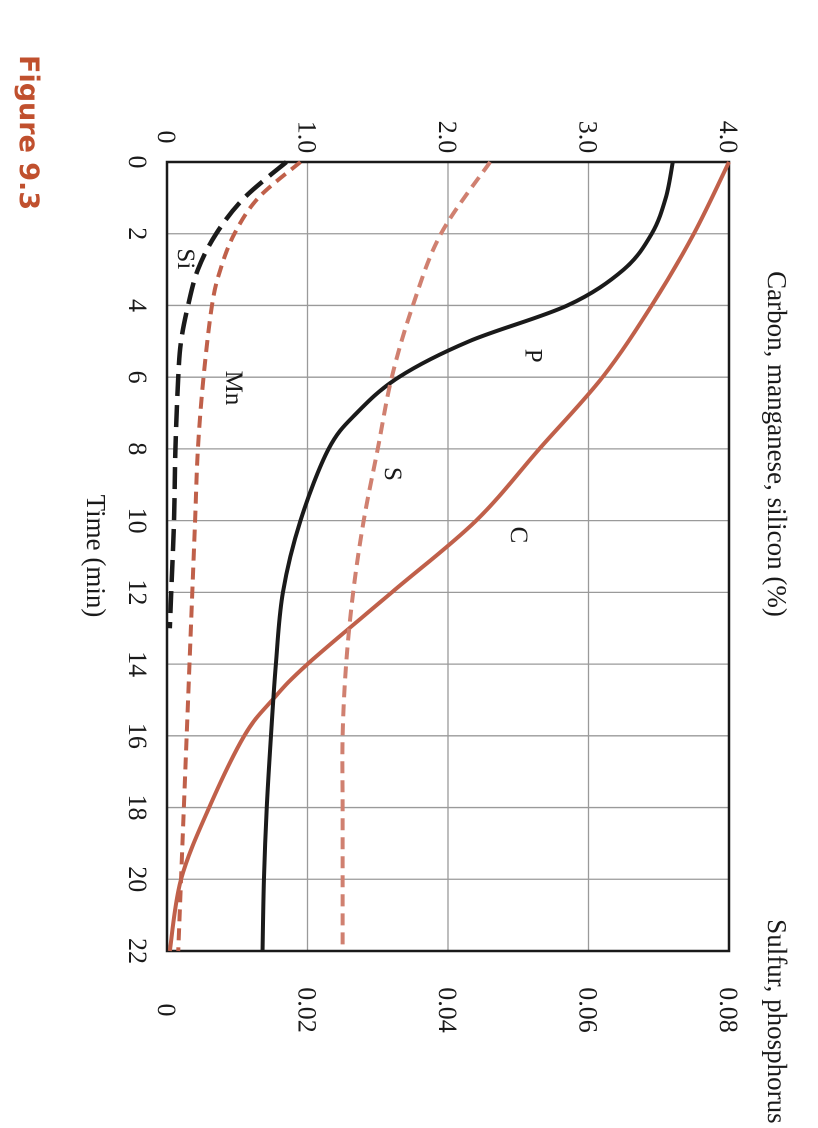  Describe the element at coordinates (166, 137) in the screenshot. I see `y-left-tick-label: 0` at that location.